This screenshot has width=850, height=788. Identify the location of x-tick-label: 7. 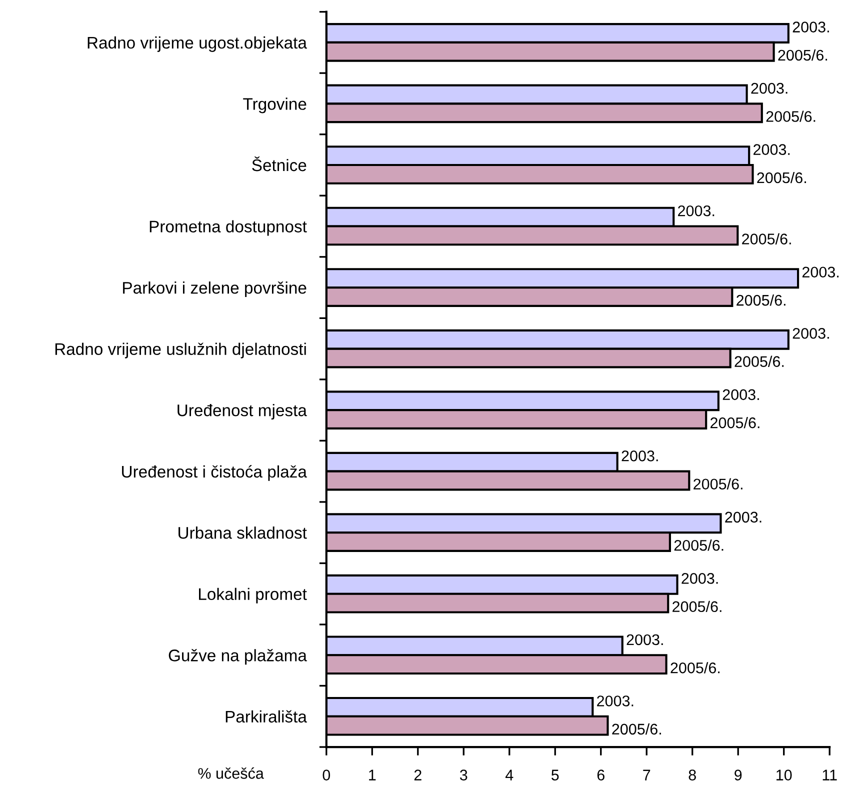
(646, 775).